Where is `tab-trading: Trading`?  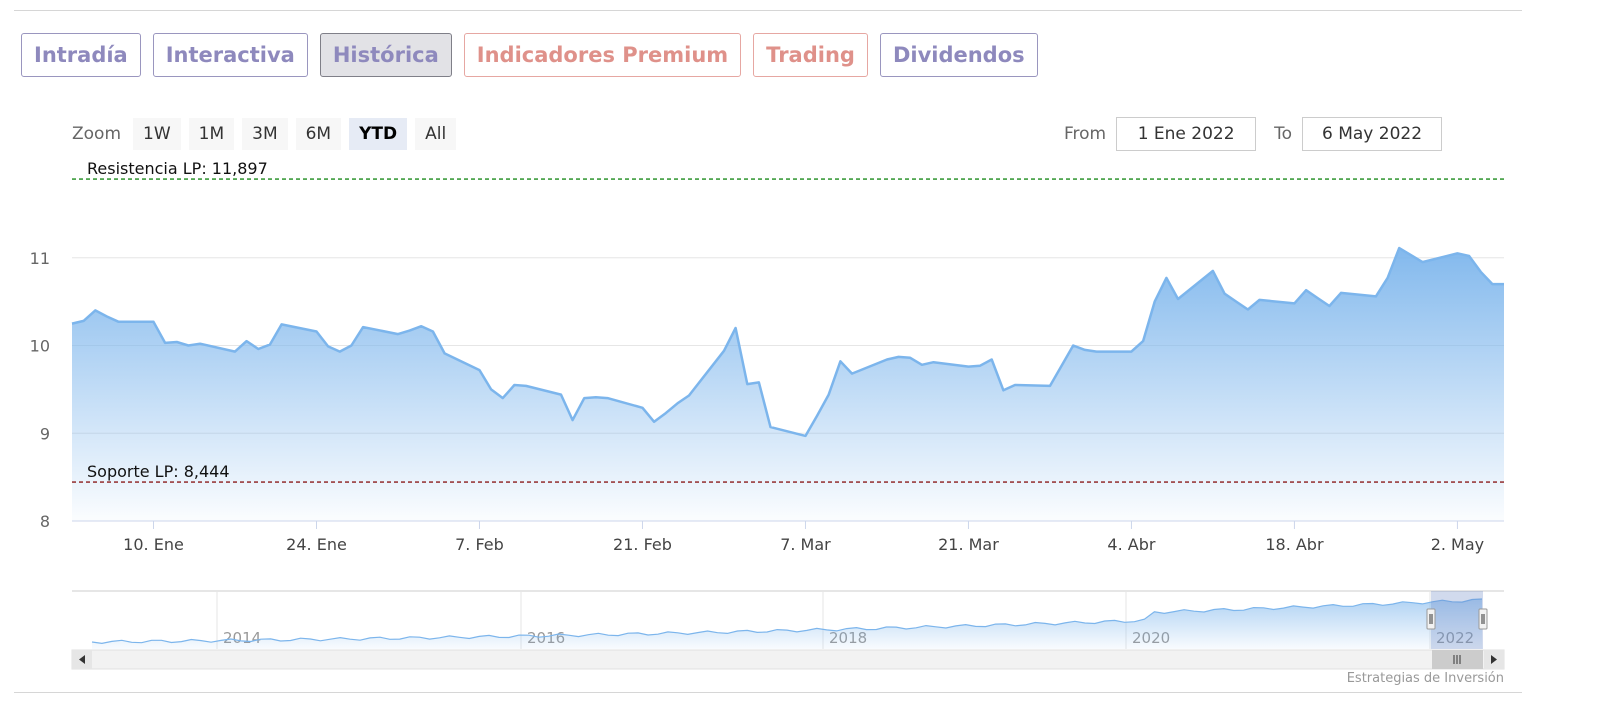
tab-trading: Trading is located at coordinates (810, 55).